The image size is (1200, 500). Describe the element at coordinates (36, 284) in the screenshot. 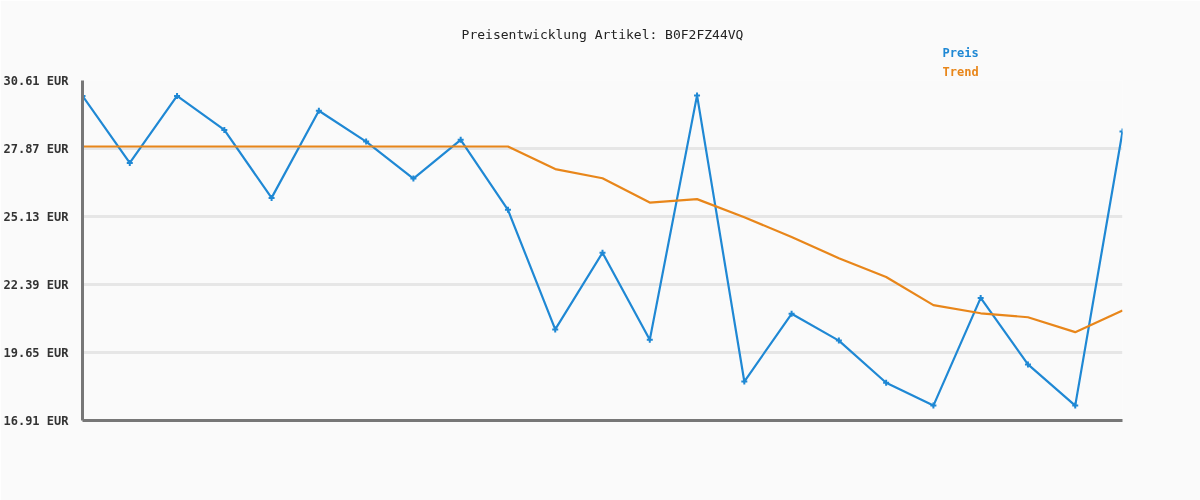

I see `y-tick-label: 22.39 EUR` at that location.